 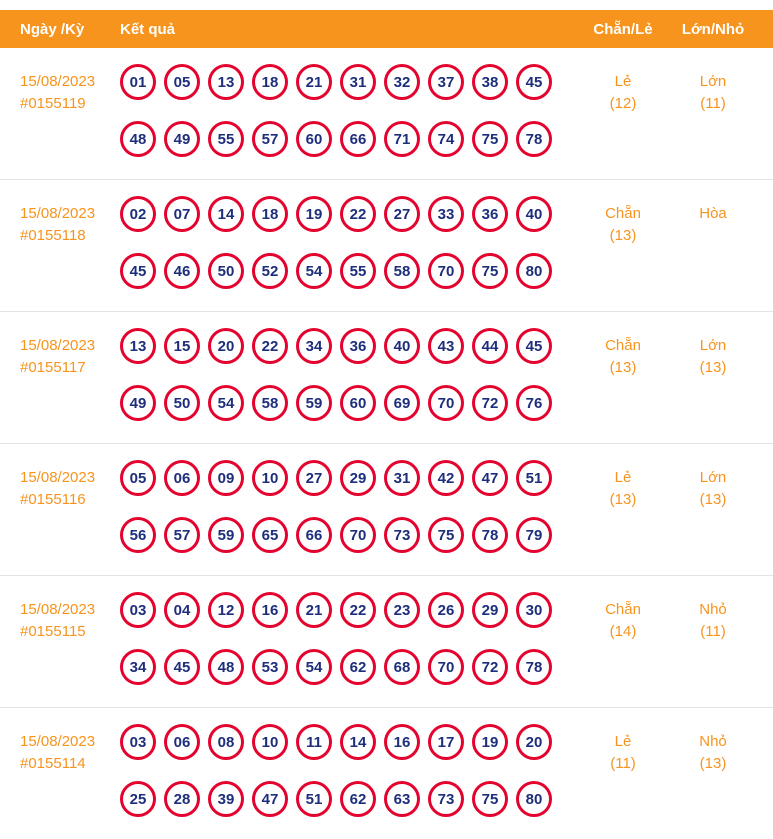 I want to click on lottery-number-ball: 72, so click(x=490, y=403).